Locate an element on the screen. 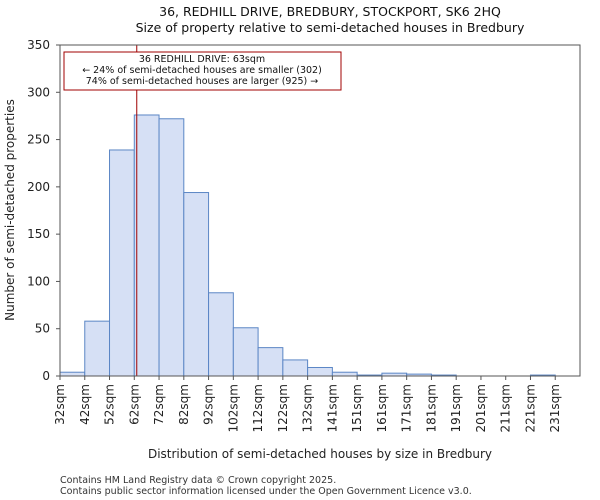 This screenshot has height=500, width=600. x-tick-label-211sqm: 211sqm is located at coordinates (506, 408).